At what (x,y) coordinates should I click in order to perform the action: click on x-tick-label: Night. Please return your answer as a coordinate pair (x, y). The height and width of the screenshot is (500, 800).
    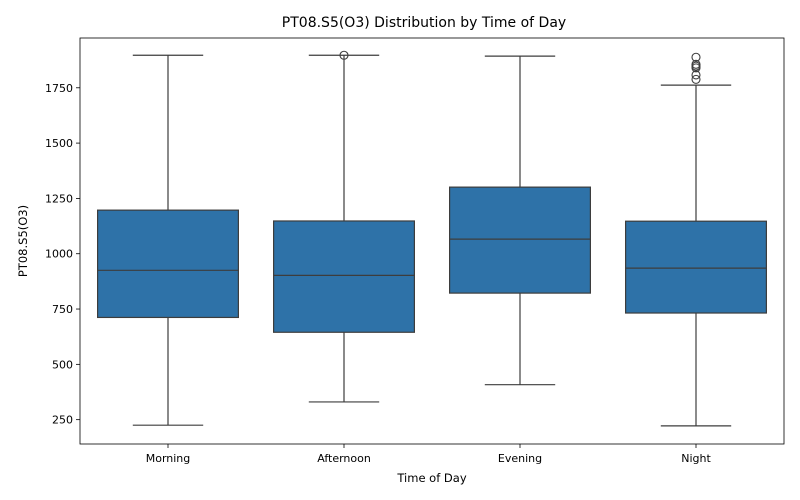
    Looking at the image, I should click on (696, 458).